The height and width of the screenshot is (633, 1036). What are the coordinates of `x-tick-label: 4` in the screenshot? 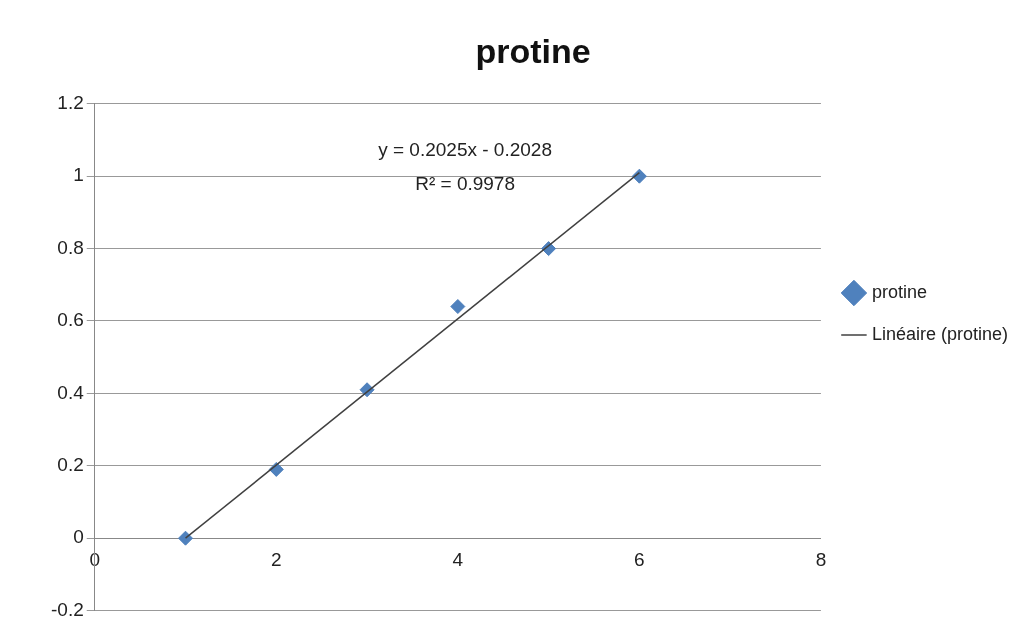 It's located at (458, 559).